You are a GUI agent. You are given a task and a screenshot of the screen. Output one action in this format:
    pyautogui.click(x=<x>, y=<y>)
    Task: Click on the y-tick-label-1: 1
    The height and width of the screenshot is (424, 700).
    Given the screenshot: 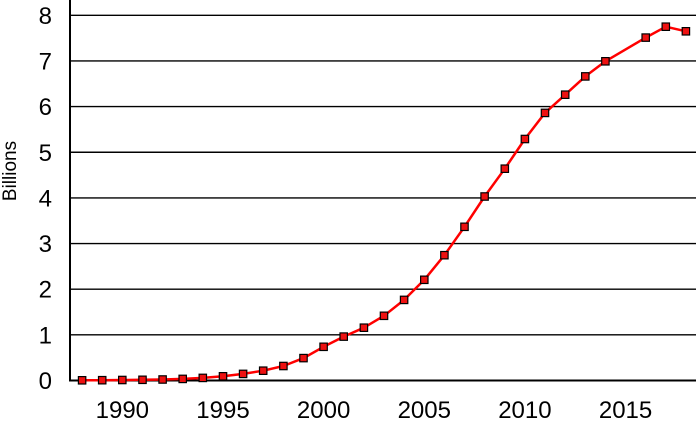 What is the action you would take?
    pyautogui.click(x=45, y=335)
    